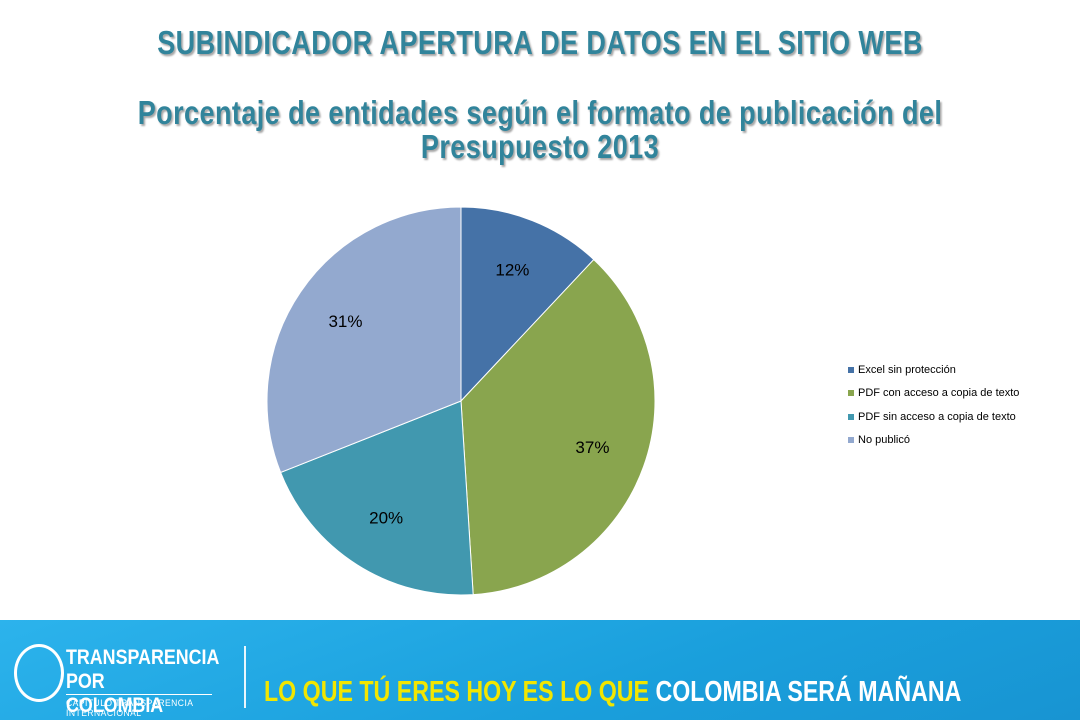  What do you see at coordinates (345, 321) in the screenshot?
I see `data-label-4: 31%` at bounding box center [345, 321].